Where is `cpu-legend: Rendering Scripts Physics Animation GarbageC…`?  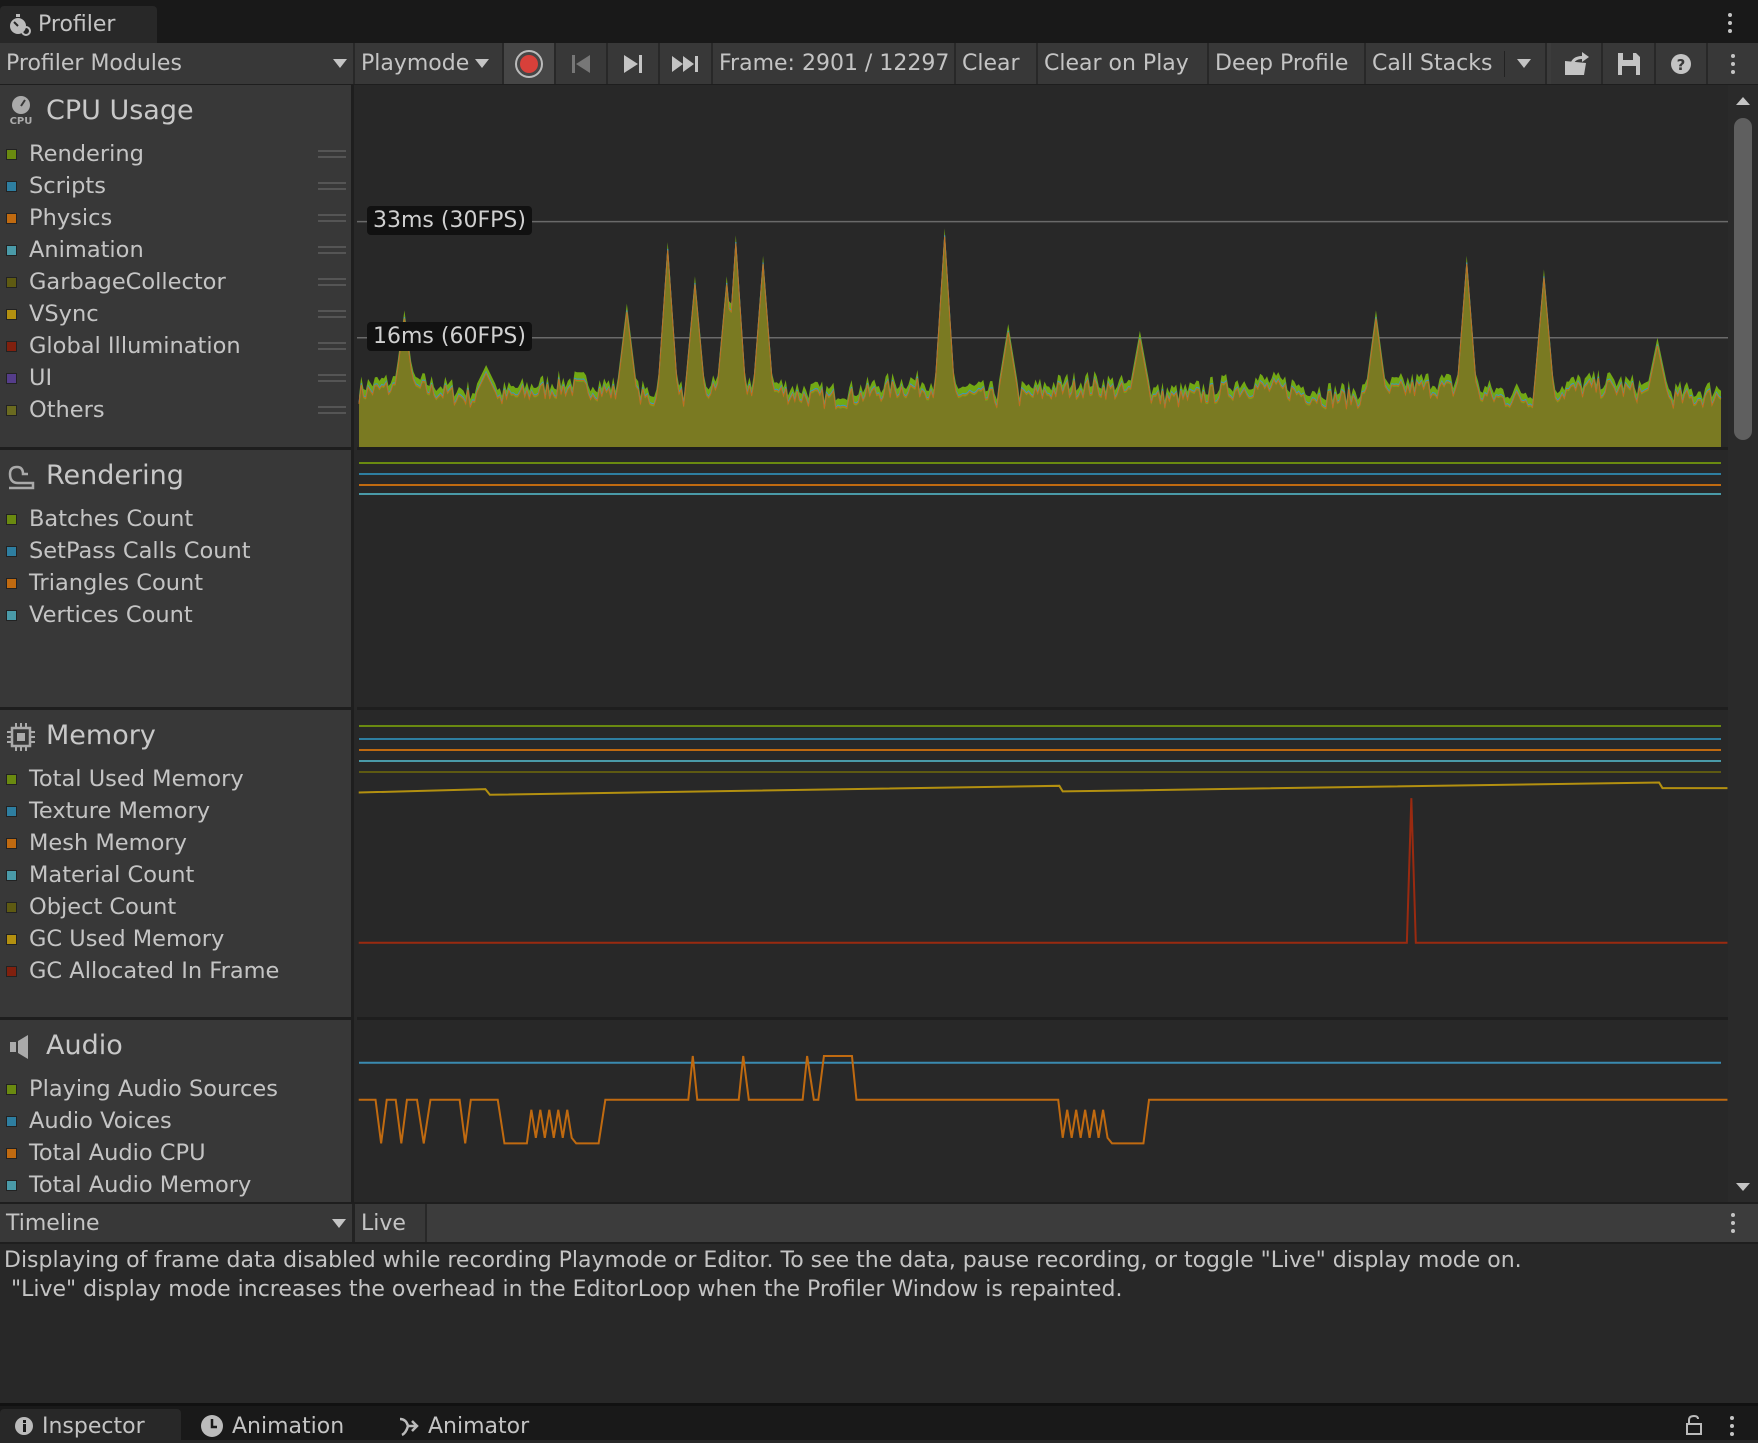 cpu-legend: Rendering Scripts Physics Animation GarbageC… is located at coordinates (176, 282).